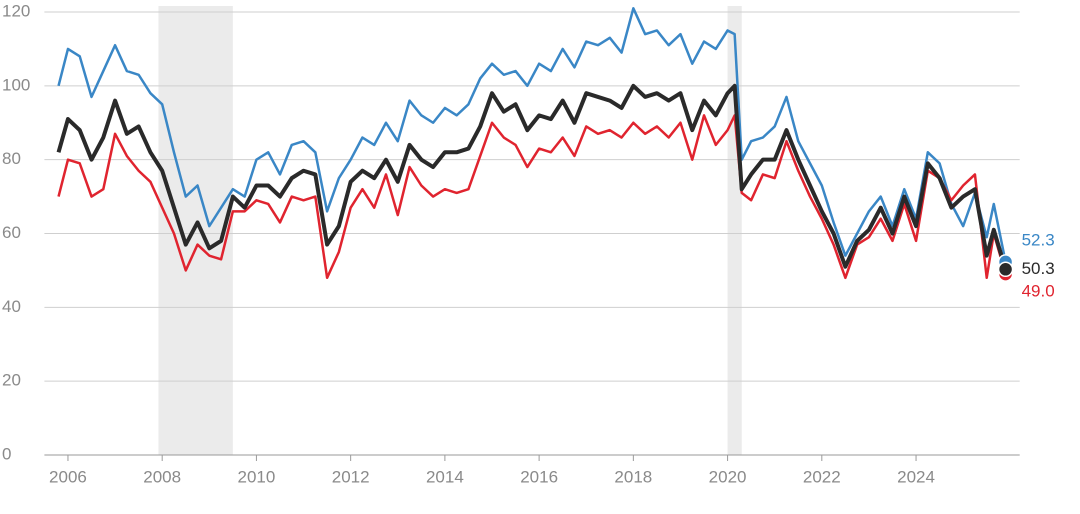 The image size is (1080, 514). Describe the element at coordinates (1038, 268) in the screenshot. I see `end-label: 50.3` at that location.